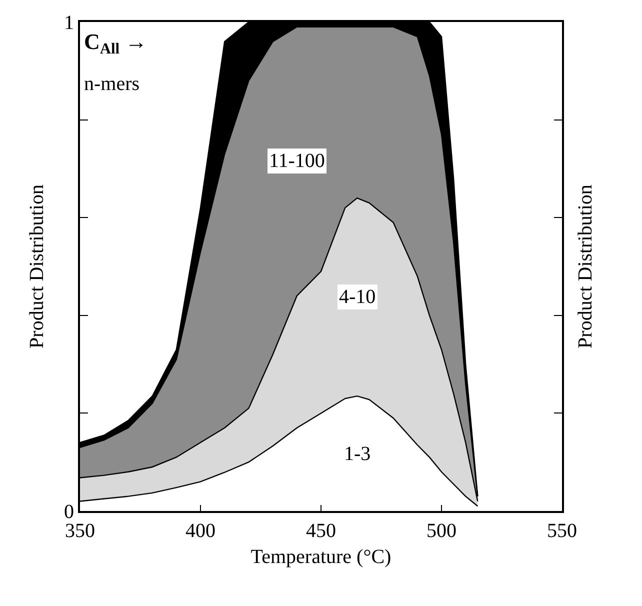 The width and height of the screenshot is (642, 606). What do you see at coordinates (562, 531) in the screenshot?
I see `x-tick-label: 550` at bounding box center [562, 531].